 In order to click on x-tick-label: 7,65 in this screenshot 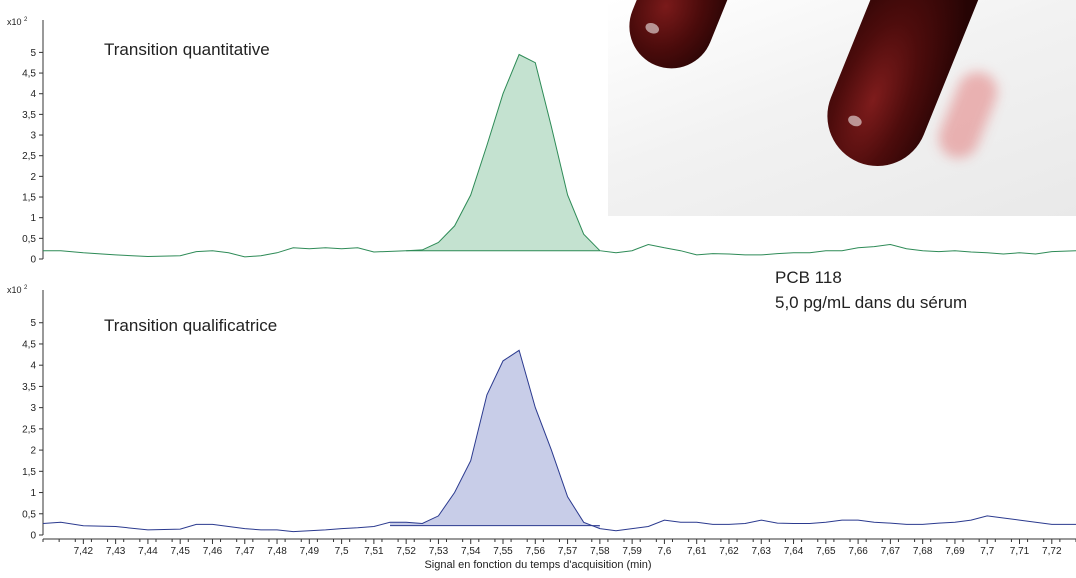, I will do `click(826, 551)`.